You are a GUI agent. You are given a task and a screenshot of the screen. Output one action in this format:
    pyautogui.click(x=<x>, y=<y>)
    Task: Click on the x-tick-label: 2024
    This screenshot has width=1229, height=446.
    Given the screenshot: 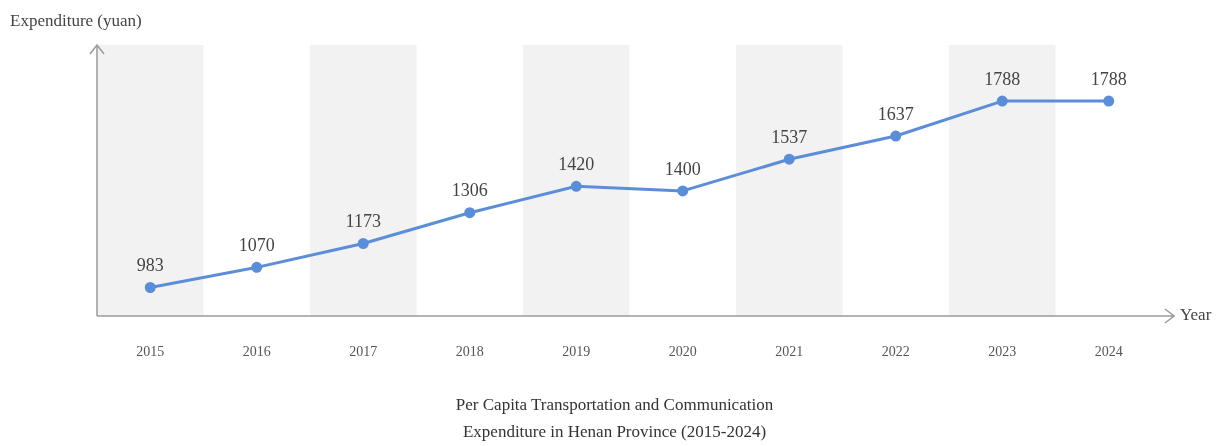 What is the action you would take?
    pyautogui.click(x=1108, y=352)
    